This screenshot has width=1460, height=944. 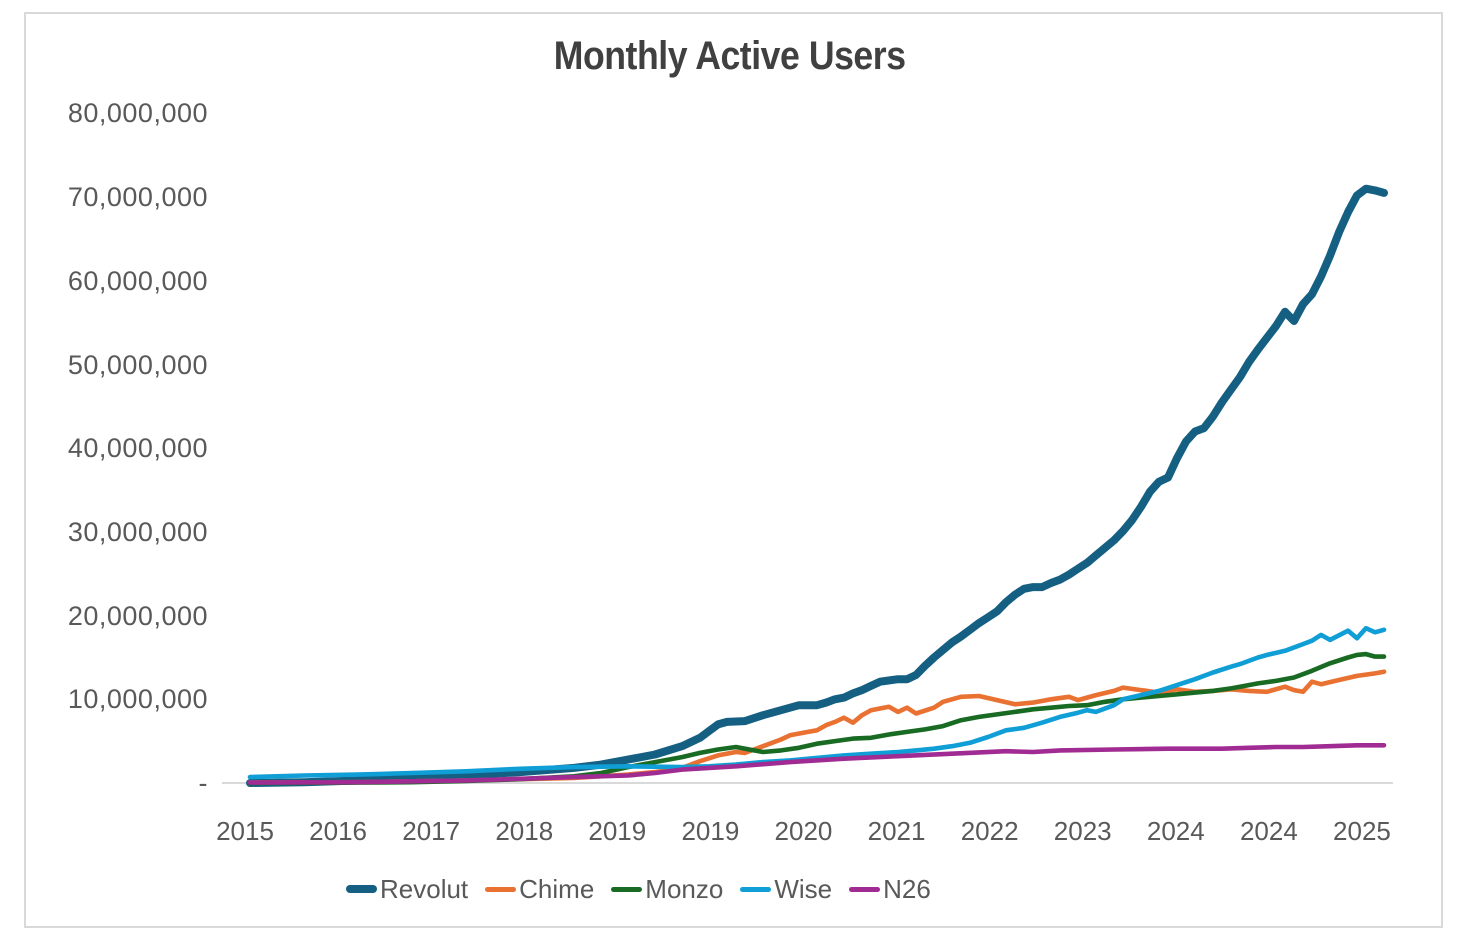 What do you see at coordinates (989, 831) in the screenshot?
I see `x-axis-tick-label: 2022` at bounding box center [989, 831].